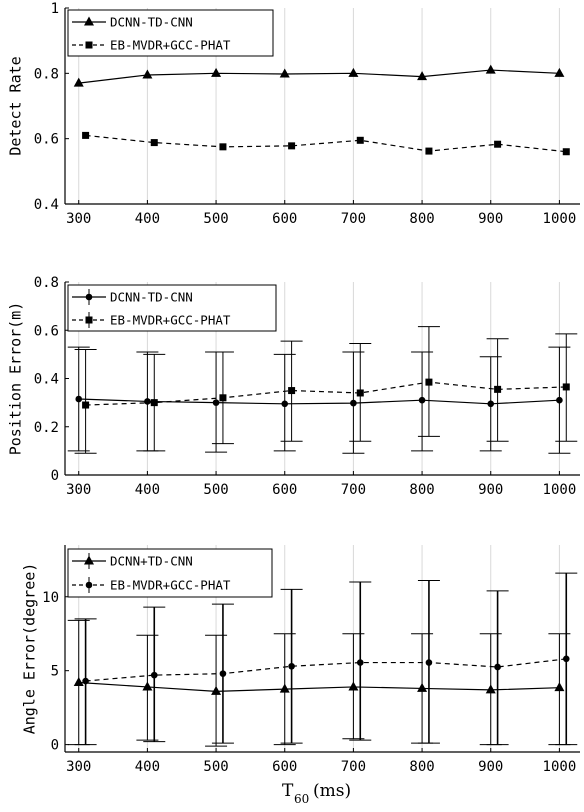  What do you see at coordinates (78, 219) in the screenshot?
I see `detect-rate-x-tick-label: 300` at bounding box center [78, 219].